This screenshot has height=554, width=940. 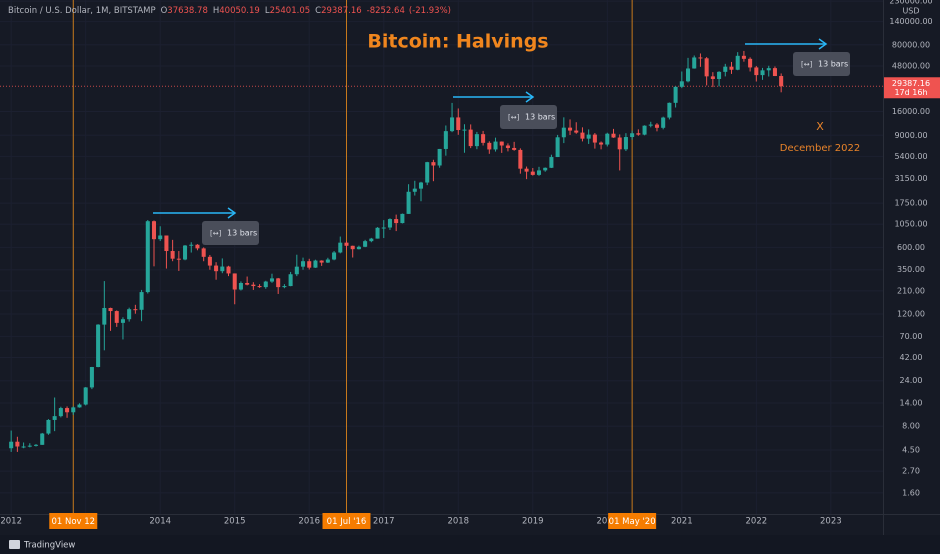 I want to click on y-tick-label: 80000.00, so click(x=911, y=44).